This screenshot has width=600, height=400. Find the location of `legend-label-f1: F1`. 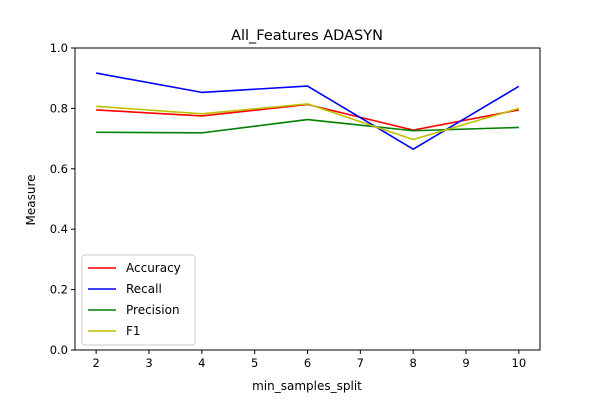

legend-label-f1: F1 is located at coordinates (133, 331).